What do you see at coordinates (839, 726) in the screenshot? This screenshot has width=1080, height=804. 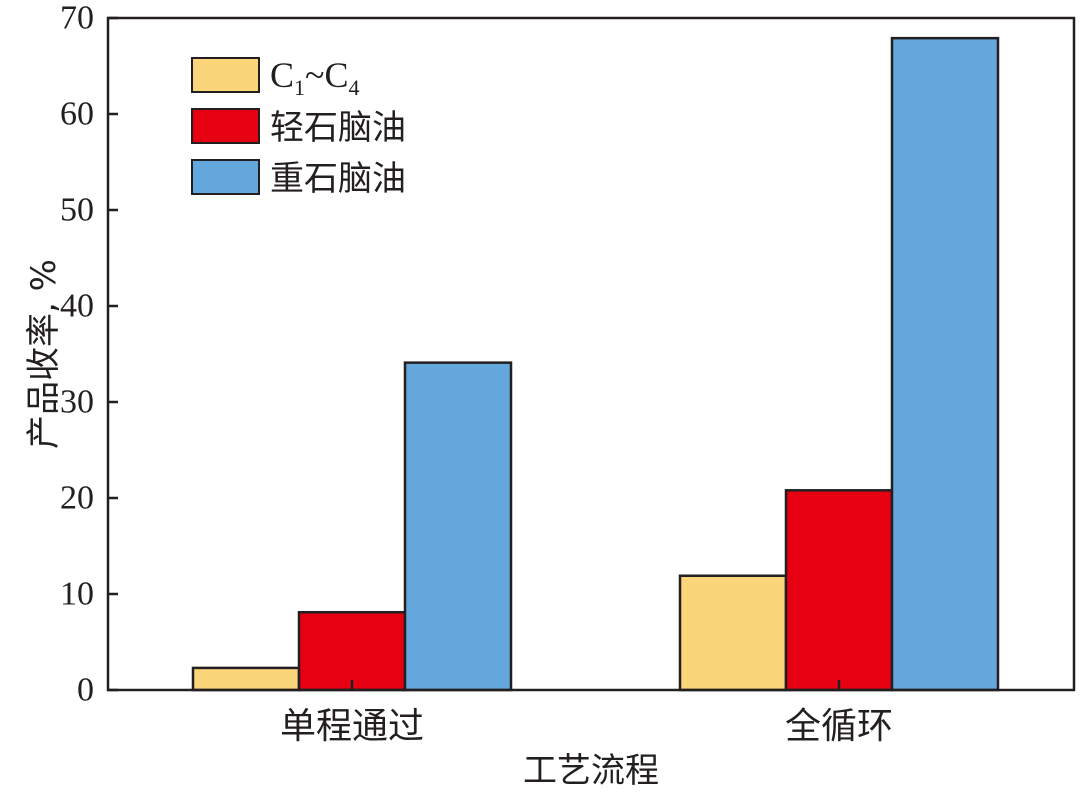 I see `x-category-label: 全循环` at bounding box center [839, 726].